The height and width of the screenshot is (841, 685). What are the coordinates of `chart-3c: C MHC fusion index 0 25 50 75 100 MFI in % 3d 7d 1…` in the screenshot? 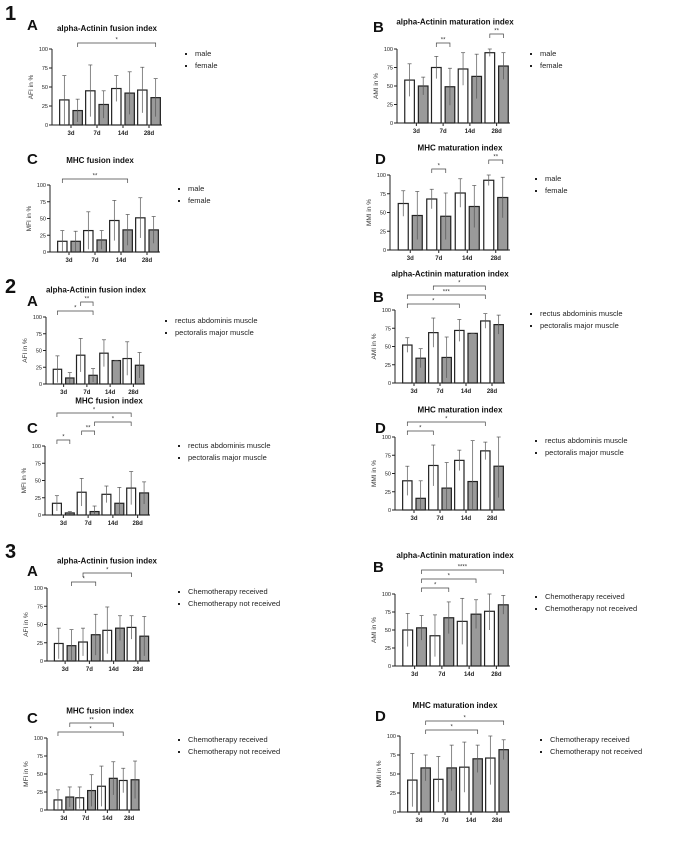 It's located at (151, 765).